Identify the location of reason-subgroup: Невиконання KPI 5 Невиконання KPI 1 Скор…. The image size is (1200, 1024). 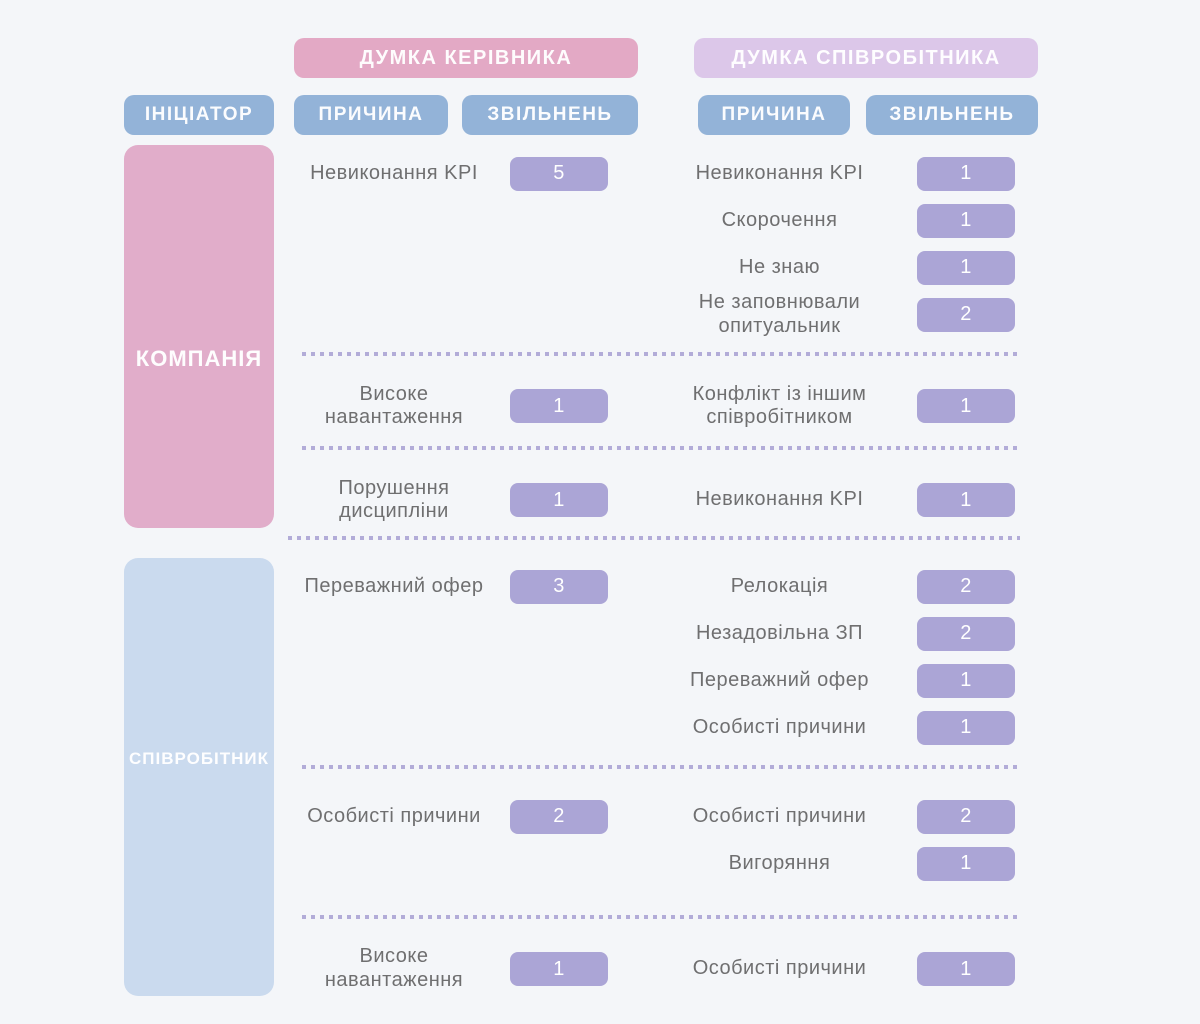
(654, 244).